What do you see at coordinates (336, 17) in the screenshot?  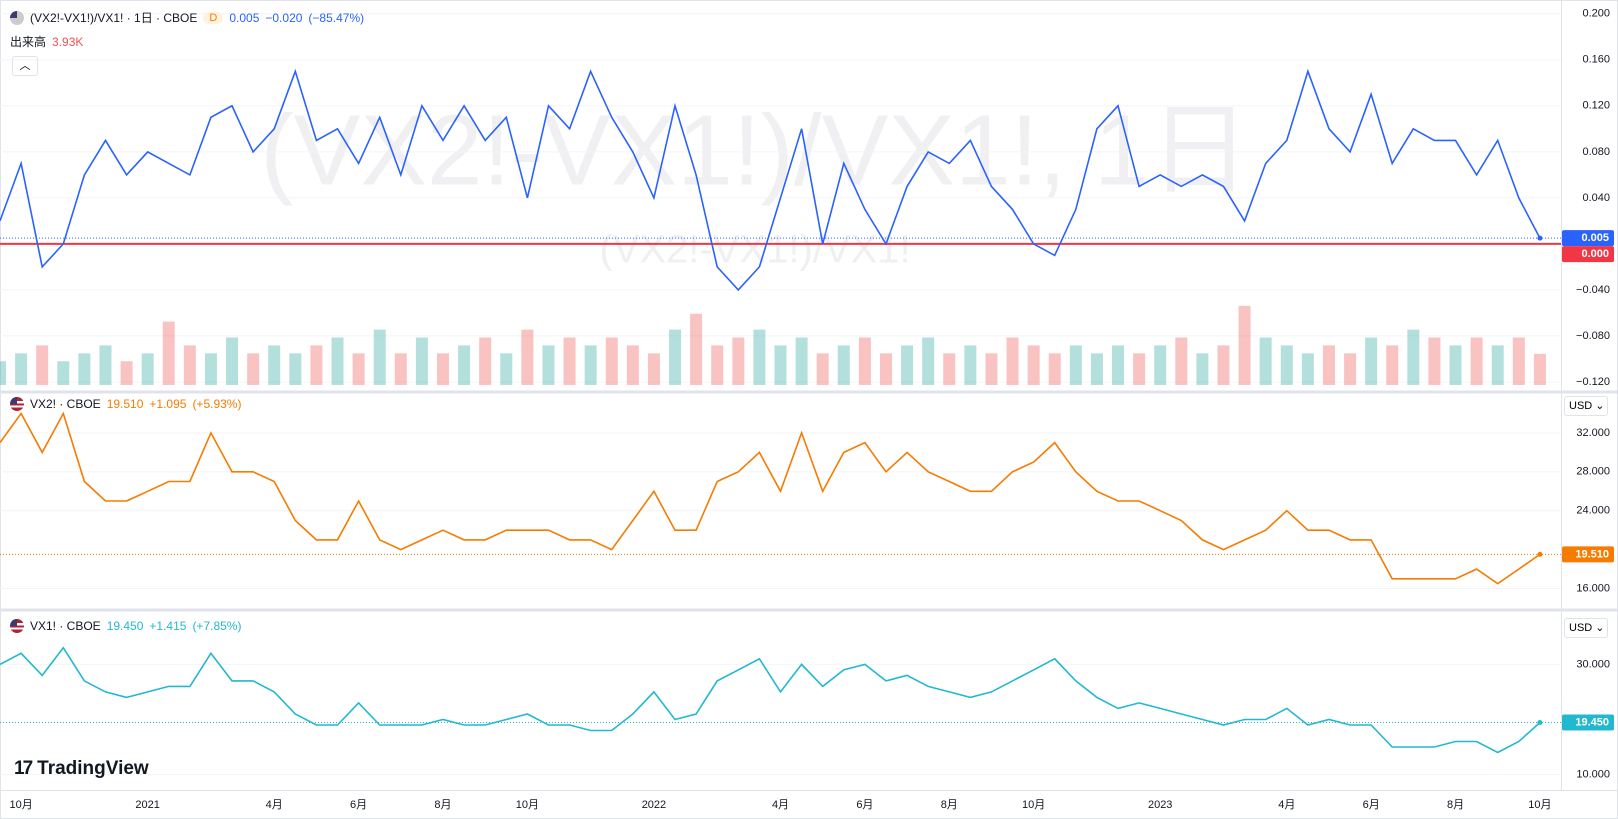 I see `legend-change-pct: (−85.47%)` at bounding box center [336, 17].